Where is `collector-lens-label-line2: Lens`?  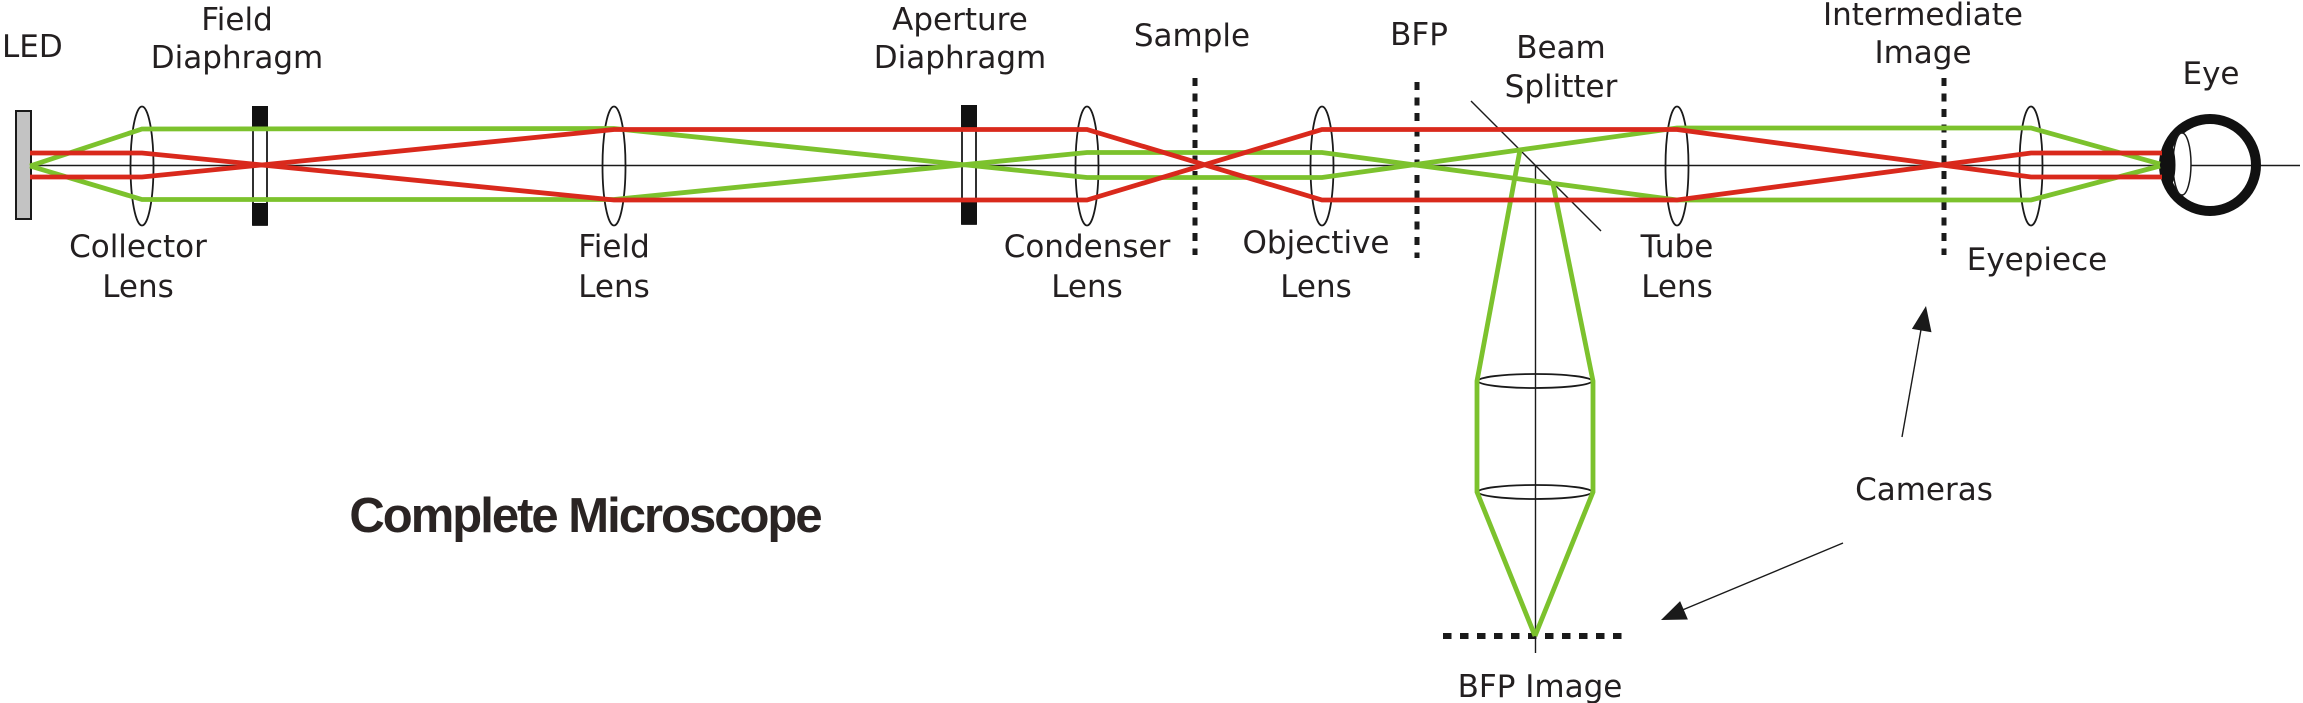 collector-lens-label-line2: Lens is located at coordinates (138, 287).